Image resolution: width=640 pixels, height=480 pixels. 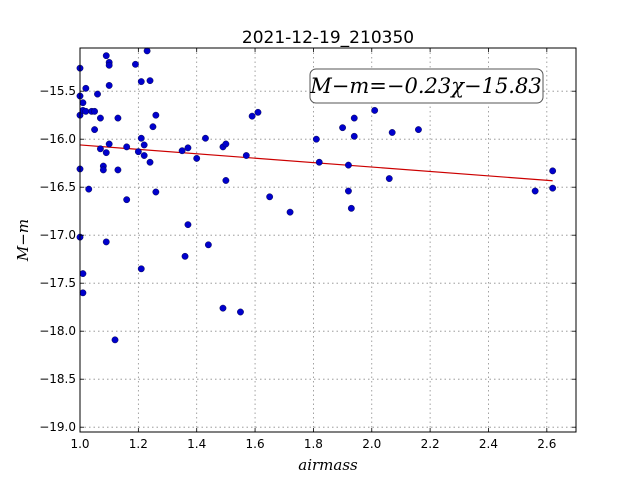 I want to click on fit-equation: M−m=−0.23χ−15.83, so click(x=425, y=86).